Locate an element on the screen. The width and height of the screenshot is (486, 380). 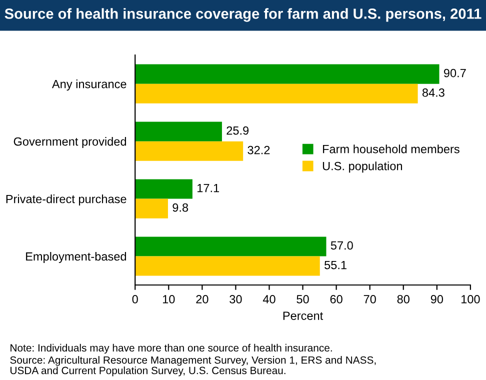
x-tick-label: 30 is located at coordinates (236, 299).